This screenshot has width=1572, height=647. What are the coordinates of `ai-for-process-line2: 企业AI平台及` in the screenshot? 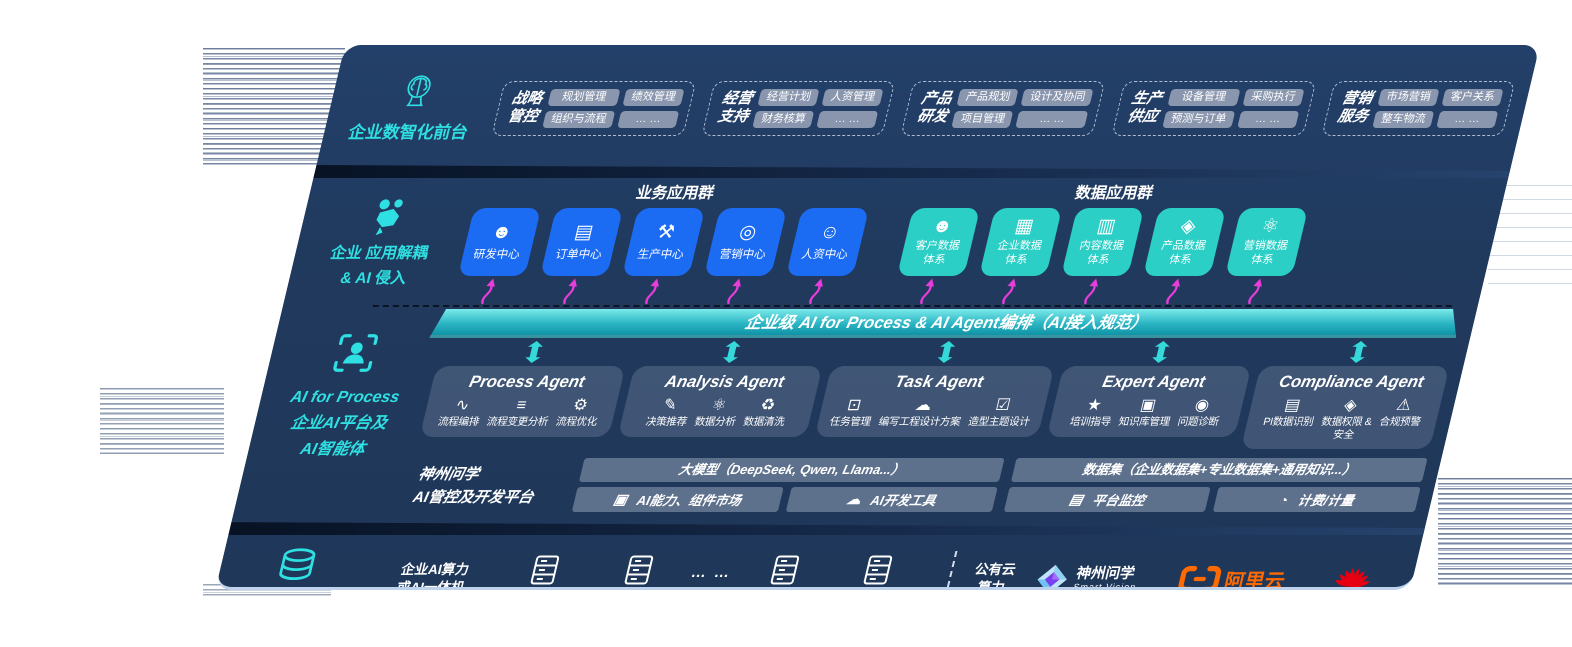 It's located at (338, 423).